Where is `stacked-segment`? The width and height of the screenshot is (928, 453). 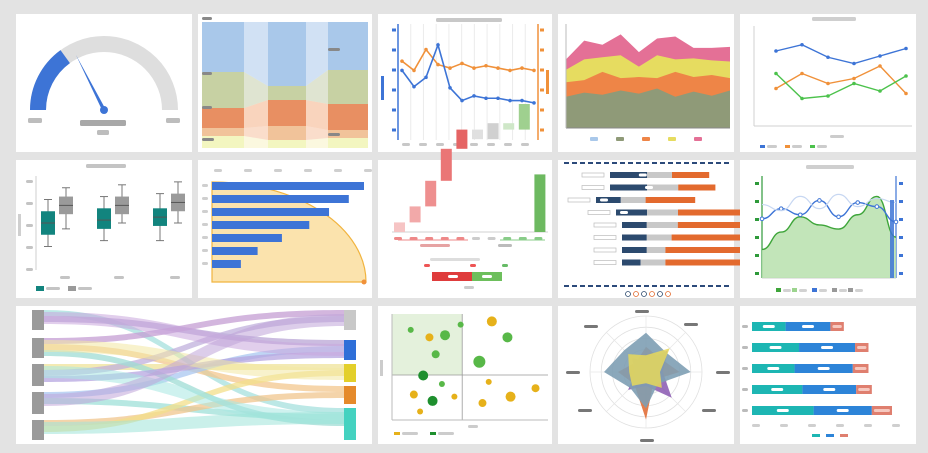 stacked-segment is located at coordinates (348, 87).